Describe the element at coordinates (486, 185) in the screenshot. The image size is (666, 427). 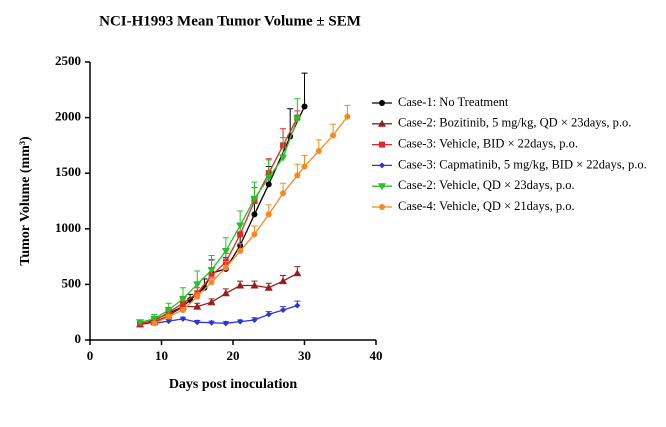
I see `legend-label: Case-2: Vehicle, QD × 23days, p.o.` at that location.